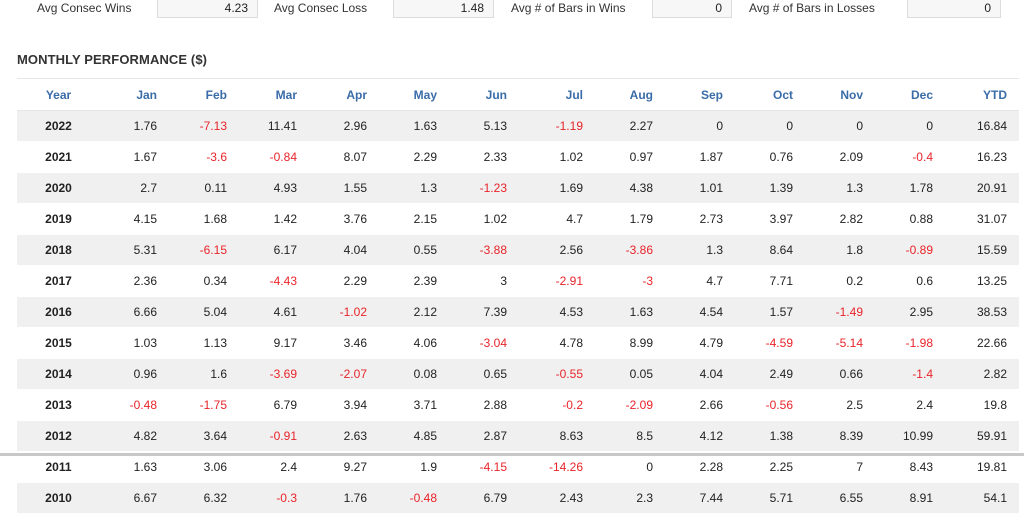 The height and width of the screenshot is (514, 1024). What do you see at coordinates (414, 436) in the screenshot?
I see `value-cell: 4.85` at bounding box center [414, 436].